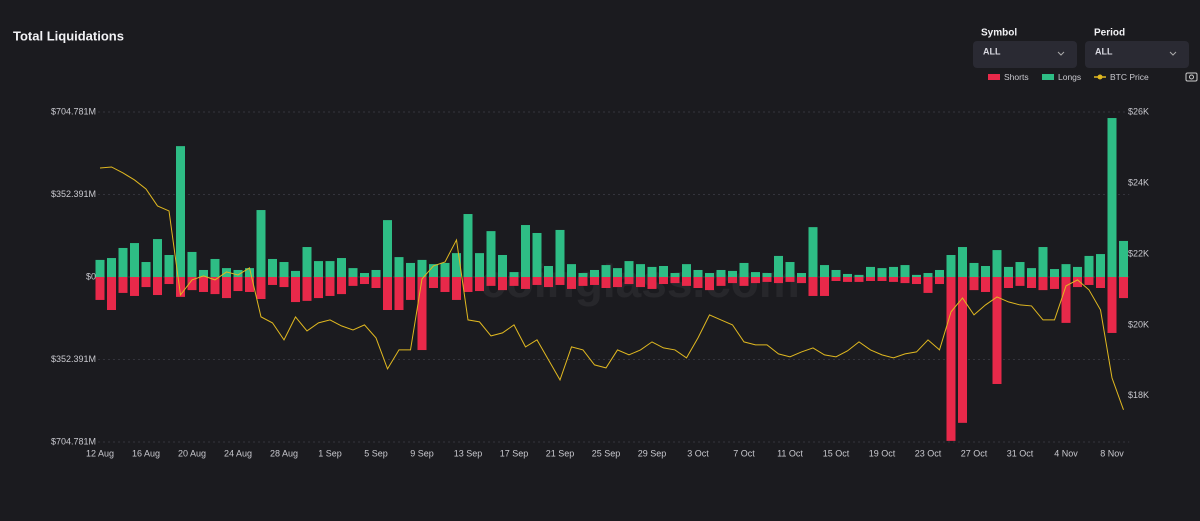 The height and width of the screenshot is (521, 1200). What do you see at coordinates (146, 453) in the screenshot?
I see `x-tick-label: 16 Aug` at bounding box center [146, 453].